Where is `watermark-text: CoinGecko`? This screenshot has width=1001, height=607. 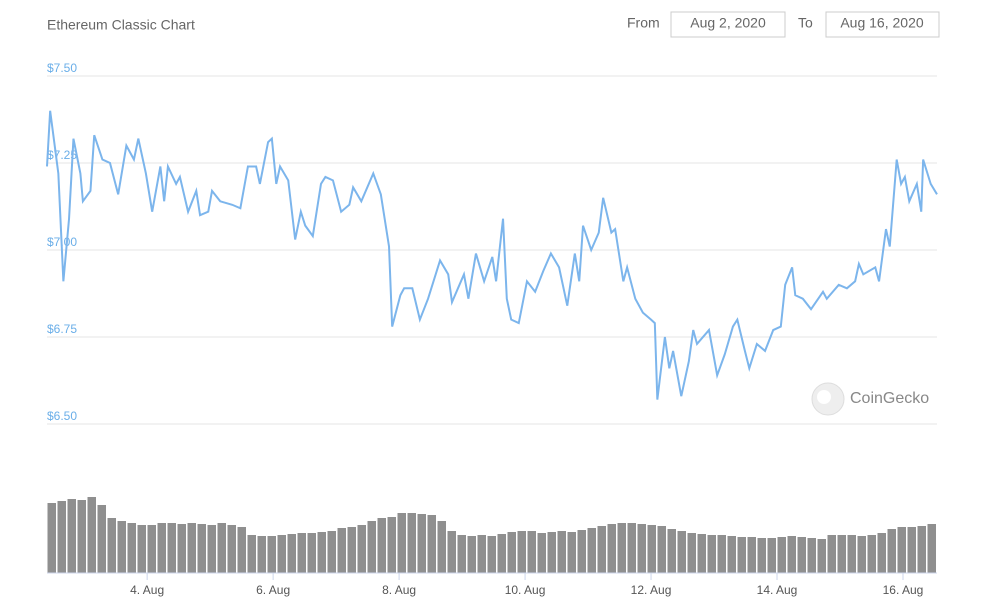
watermark-text: CoinGecko is located at coordinates (889, 398).